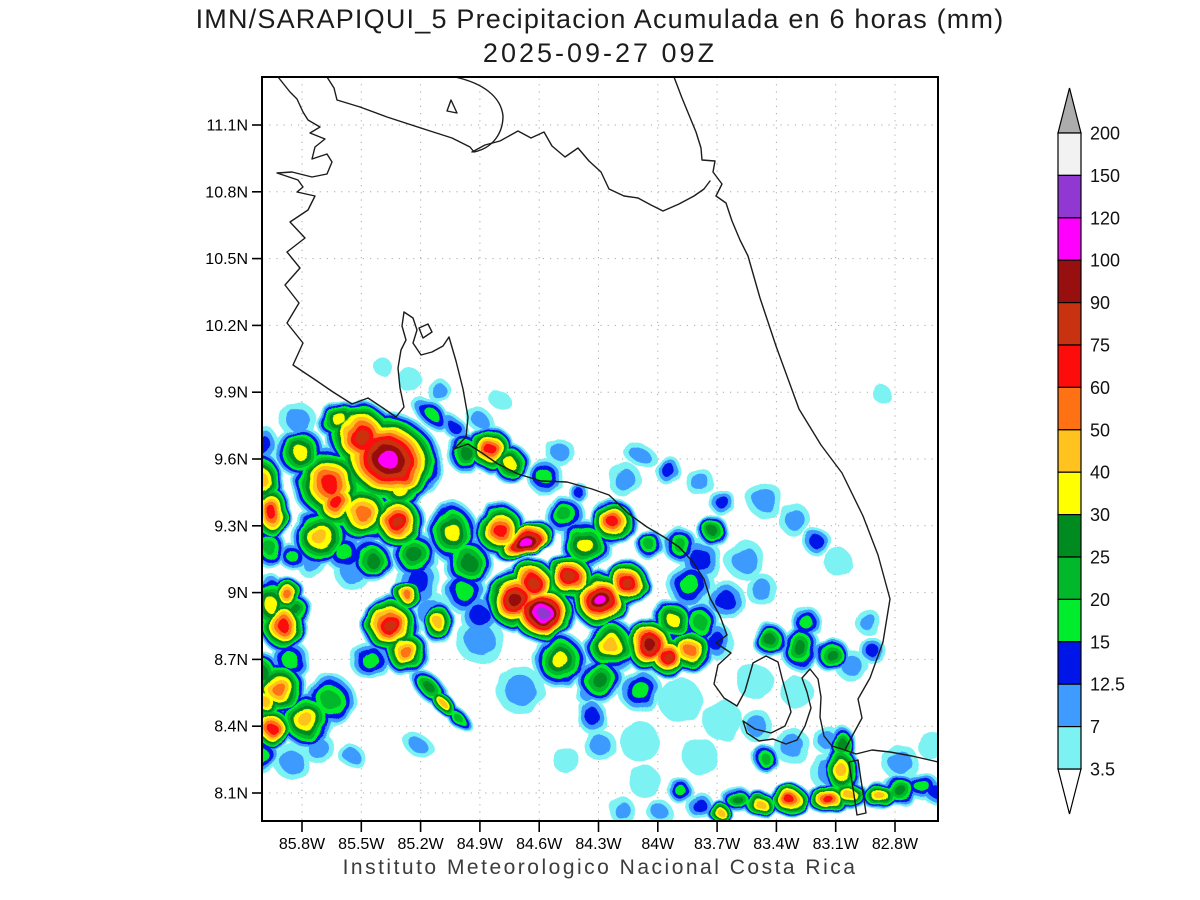 This screenshot has width=1200, height=900. What do you see at coordinates (1105, 218) in the screenshot?
I see `colorbar-label: 120` at bounding box center [1105, 218].